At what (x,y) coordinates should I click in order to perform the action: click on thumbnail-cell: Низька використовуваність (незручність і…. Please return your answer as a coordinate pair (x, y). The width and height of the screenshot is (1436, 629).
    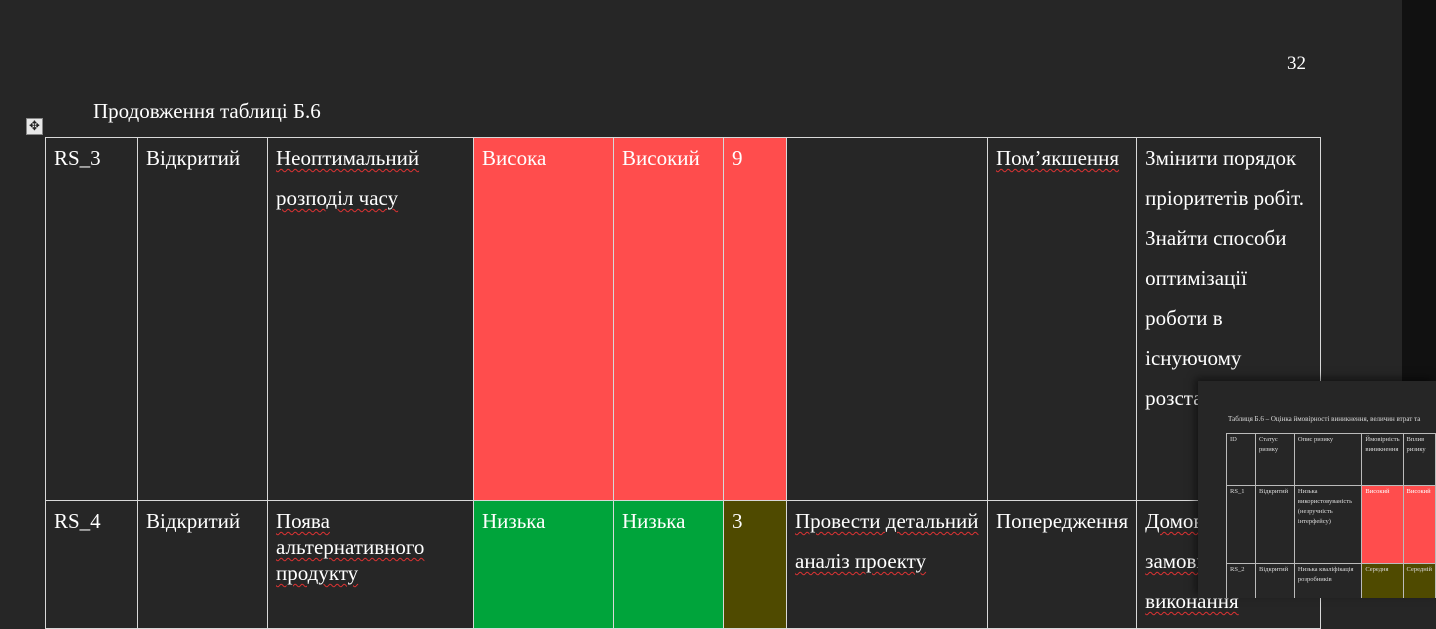
    Looking at the image, I should click on (1328, 524).